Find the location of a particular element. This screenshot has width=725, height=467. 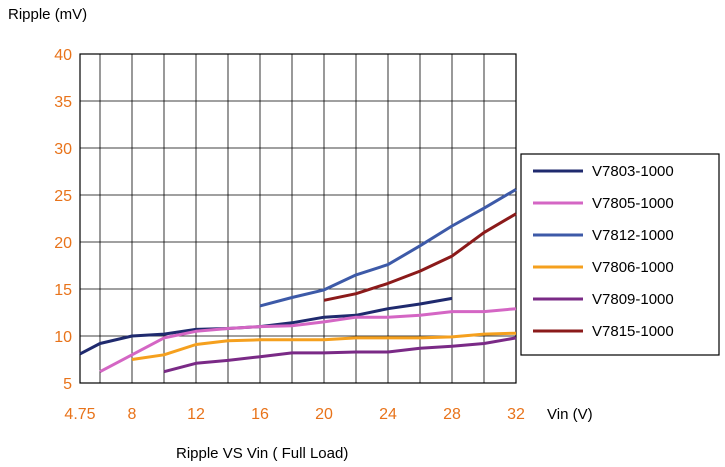

y-tick-label-0: 5 is located at coordinates (67, 384).